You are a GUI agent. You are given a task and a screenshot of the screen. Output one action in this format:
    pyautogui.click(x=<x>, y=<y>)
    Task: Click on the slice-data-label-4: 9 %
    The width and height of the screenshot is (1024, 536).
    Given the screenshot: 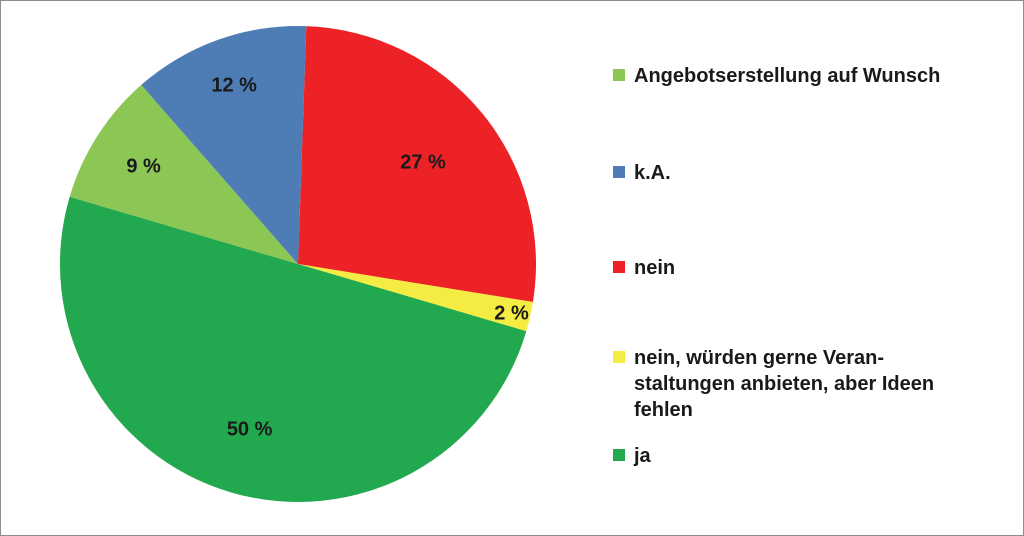 What is the action you would take?
    pyautogui.click(x=143, y=166)
    